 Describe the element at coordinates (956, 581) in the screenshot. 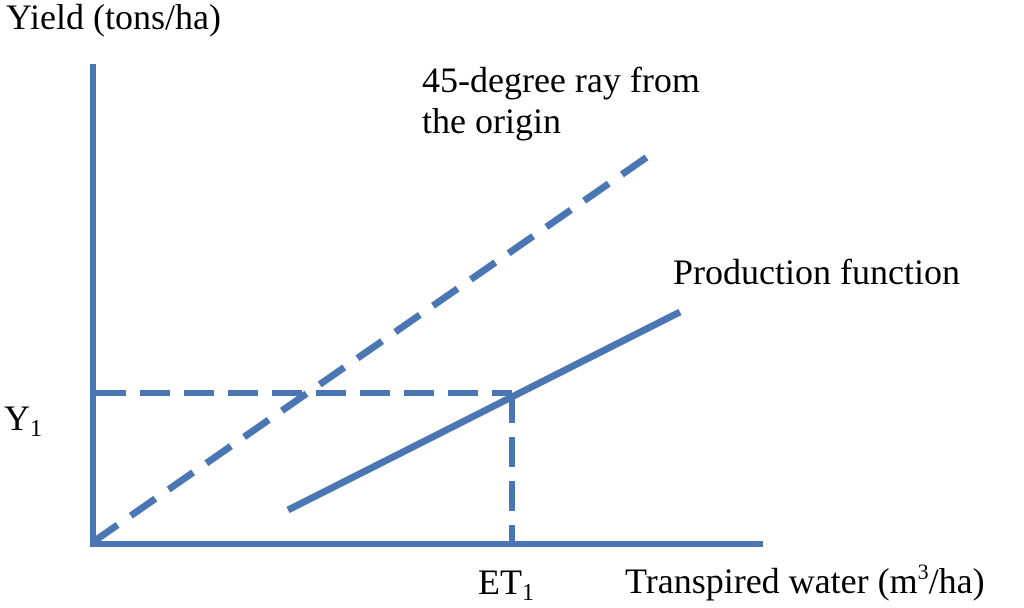

I see `x-axis-label-suffix: /ha)` at that location.